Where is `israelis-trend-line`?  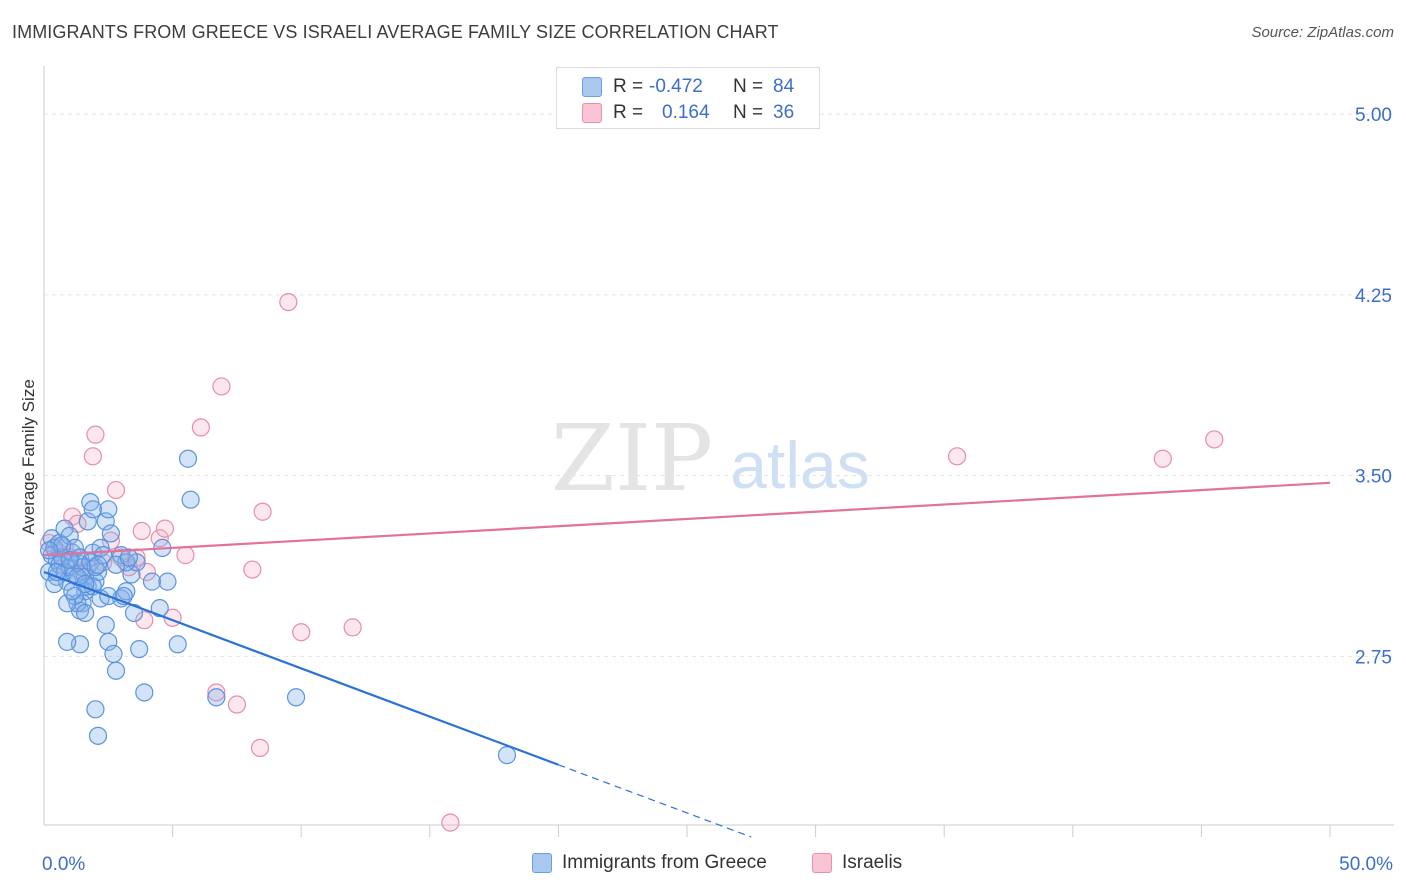
israelis-trend-line is located at coordinates (687, 519).